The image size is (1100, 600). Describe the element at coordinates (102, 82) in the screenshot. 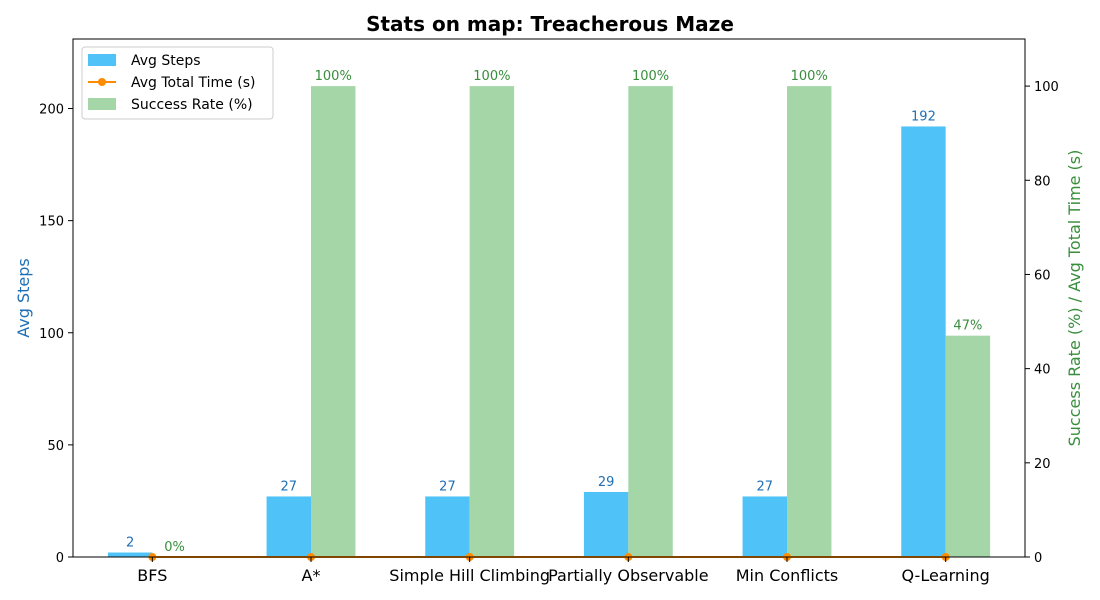

I see `legend-swatch-marker` at that location.